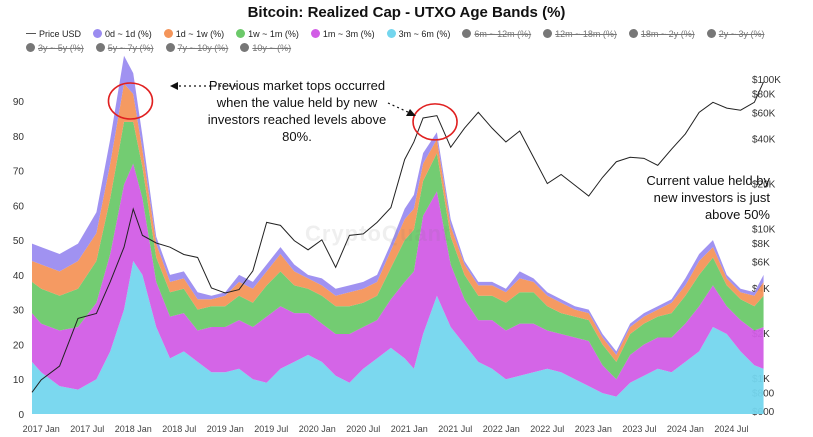  Describe the element at coordinates (731, 429) in the screenshot. I see `x-tick-label: 2024 Jul` at that location.